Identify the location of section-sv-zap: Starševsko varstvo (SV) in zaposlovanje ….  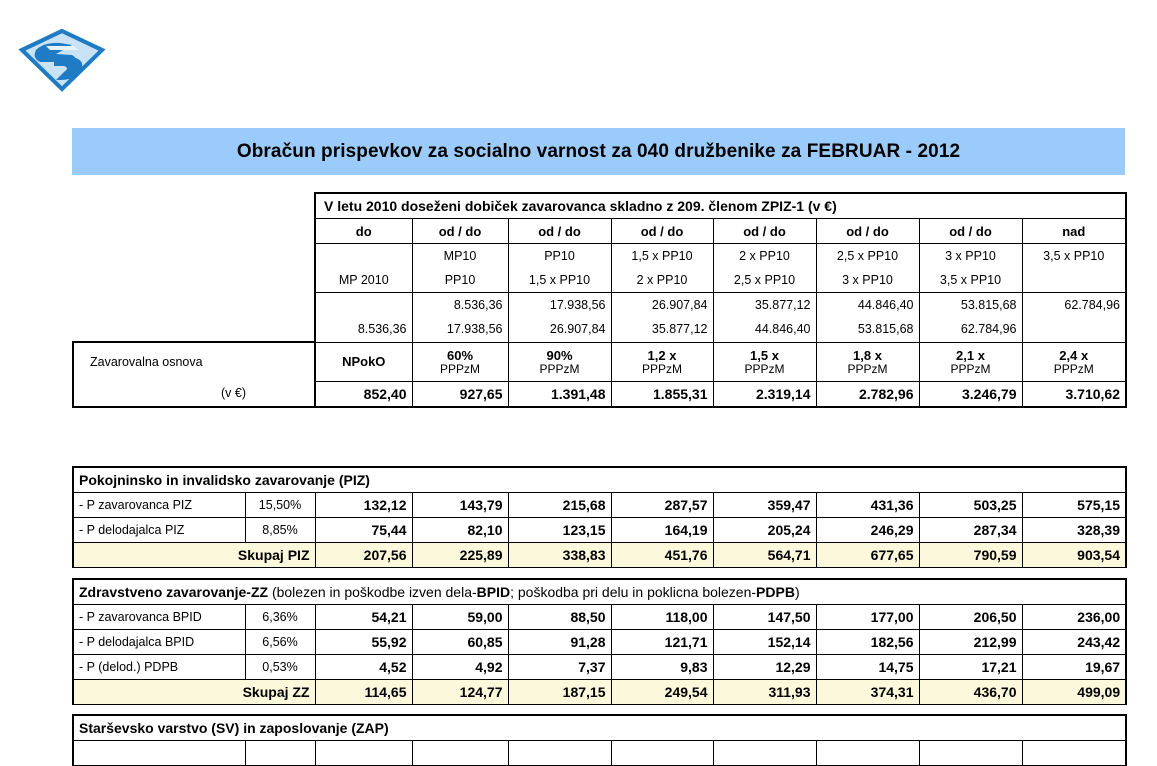
(599, 740).